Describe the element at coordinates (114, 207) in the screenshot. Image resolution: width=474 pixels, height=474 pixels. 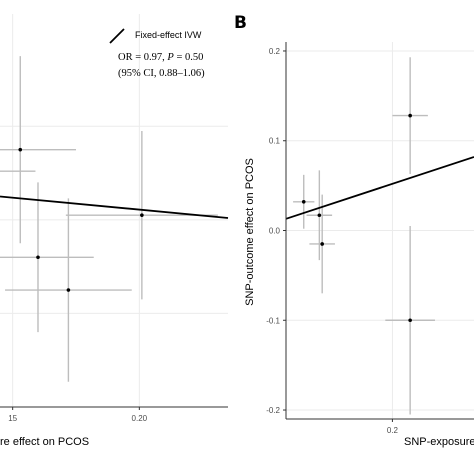
I see `panel-a-ivw-fit-line` at that location.